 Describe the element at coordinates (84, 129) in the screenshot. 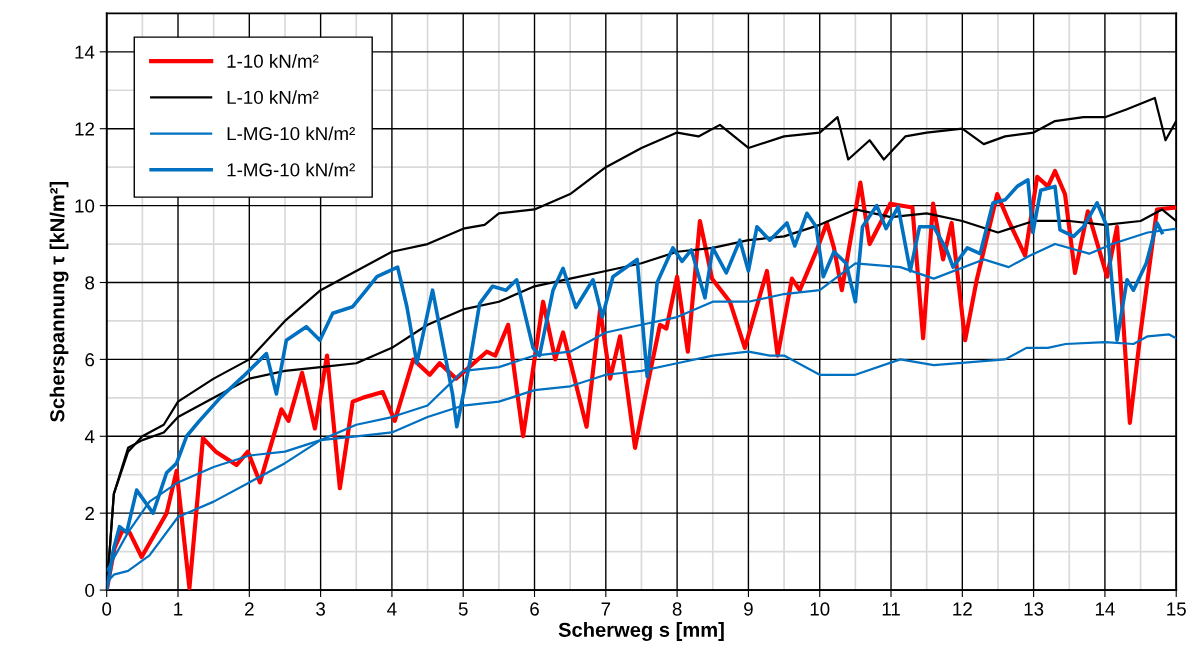

I see `y-tick-label: 12` at that location.